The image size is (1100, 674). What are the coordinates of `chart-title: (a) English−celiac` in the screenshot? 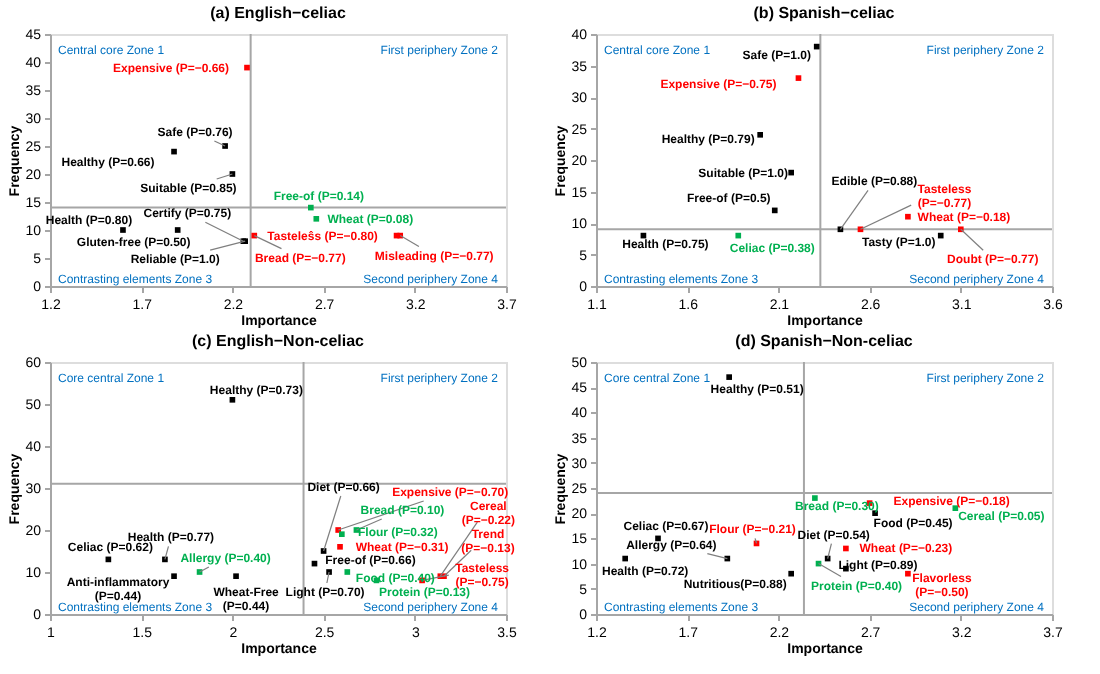 It's located at (278, 13).